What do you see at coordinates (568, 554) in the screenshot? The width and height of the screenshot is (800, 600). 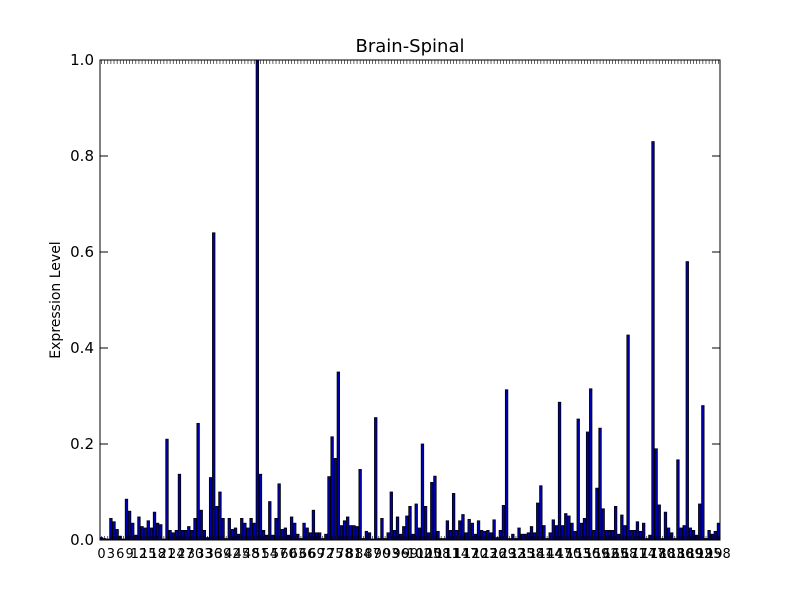 I see `x-tick-label: 150` at bounding box center [568, 554].